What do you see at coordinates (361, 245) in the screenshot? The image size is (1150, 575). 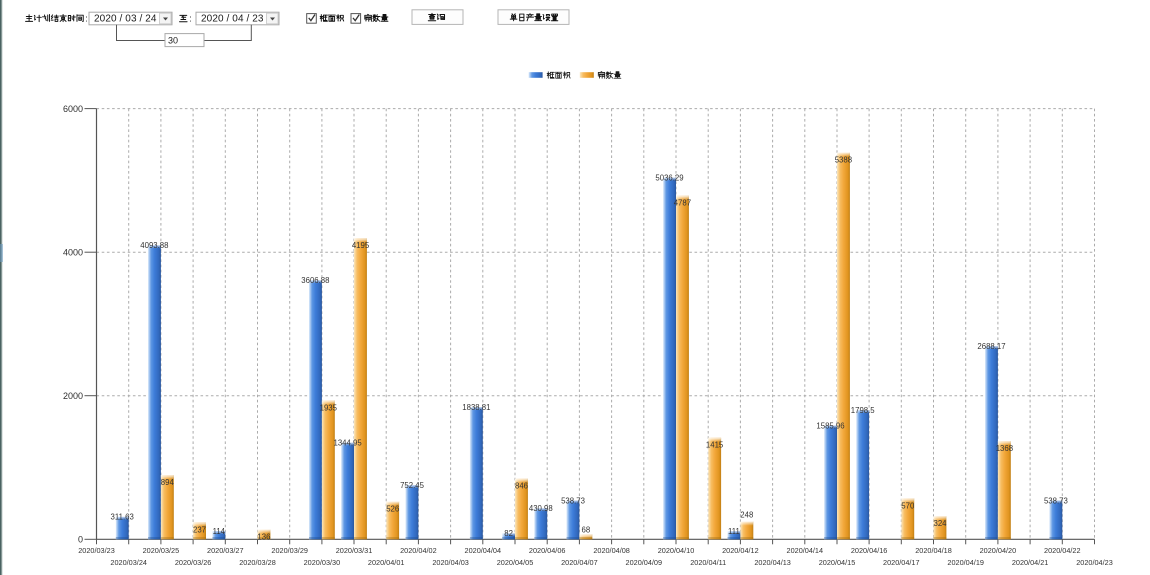 I see `svg-text: 4195` at bounding box center [361, 245].